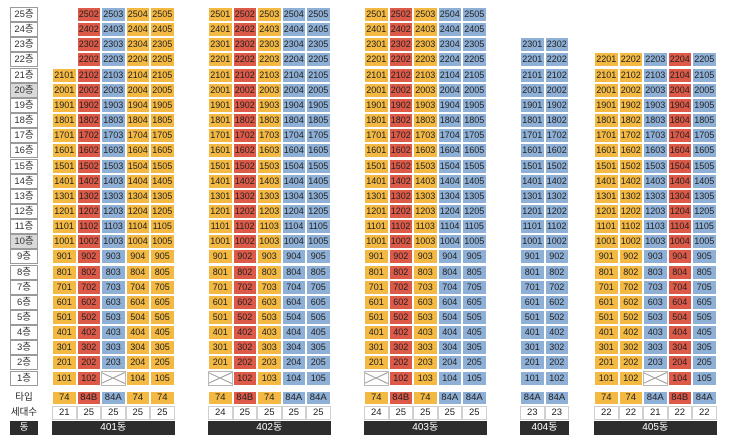 The width and height of the screenshot is (740, 443). I want to click on unit-cell: 704, so click(449, 287).